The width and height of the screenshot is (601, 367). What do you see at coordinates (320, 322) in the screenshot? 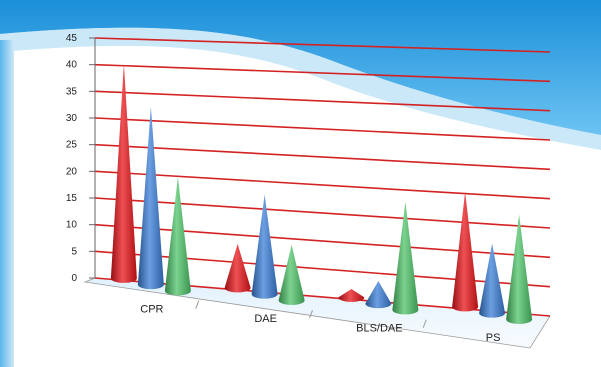
I see `x-axis-labels: CPR DAE BLS/DAE PS` at bounding box center [320, 322].